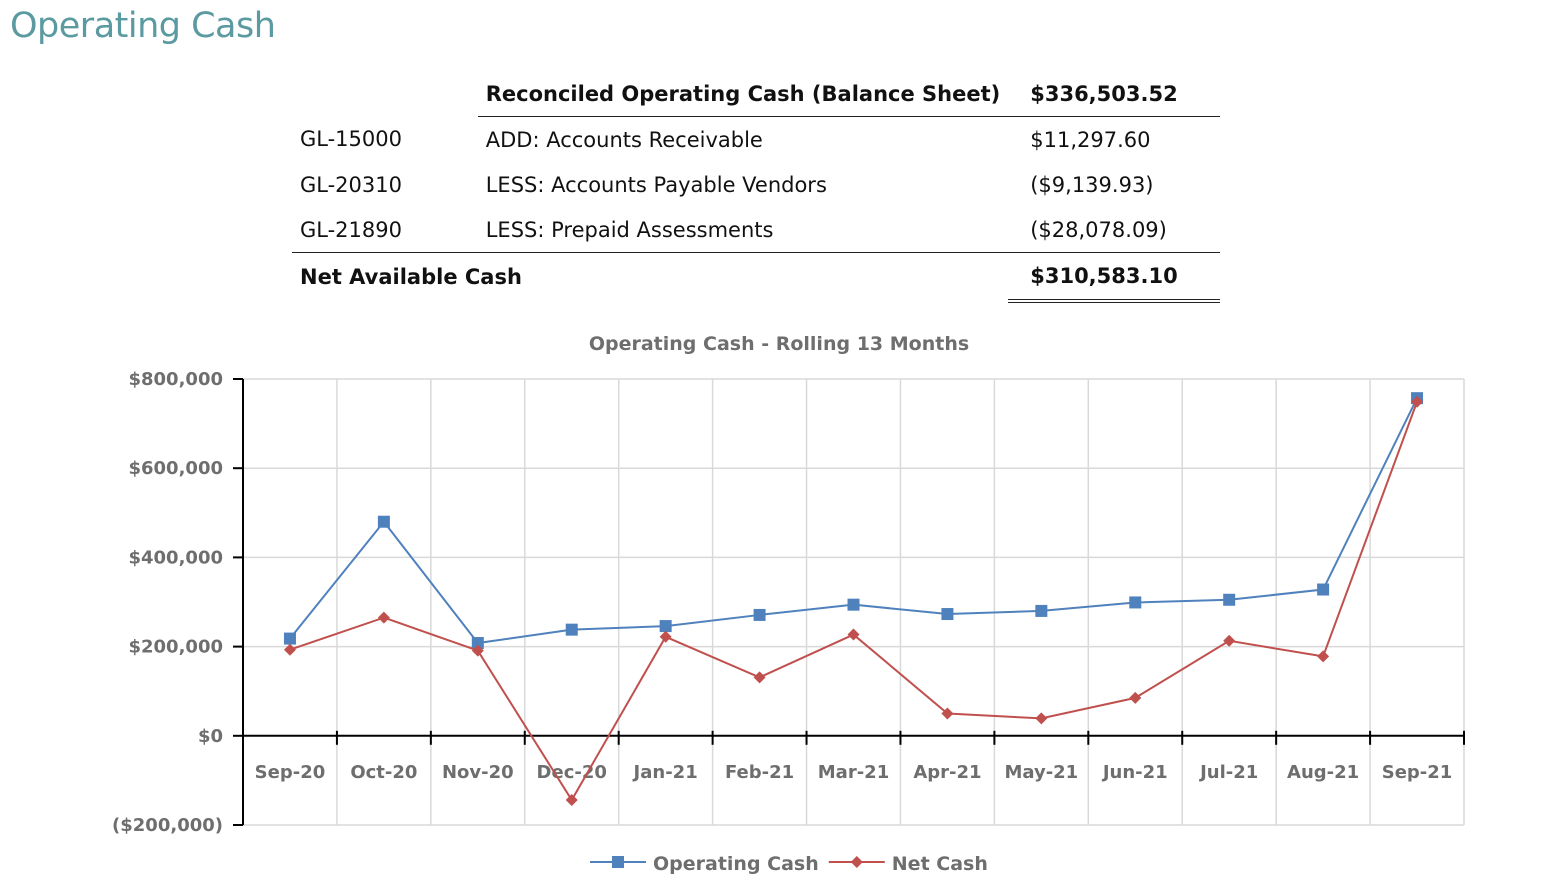  I want to click on total-amount: $310,583.10, so click(1114, 277).